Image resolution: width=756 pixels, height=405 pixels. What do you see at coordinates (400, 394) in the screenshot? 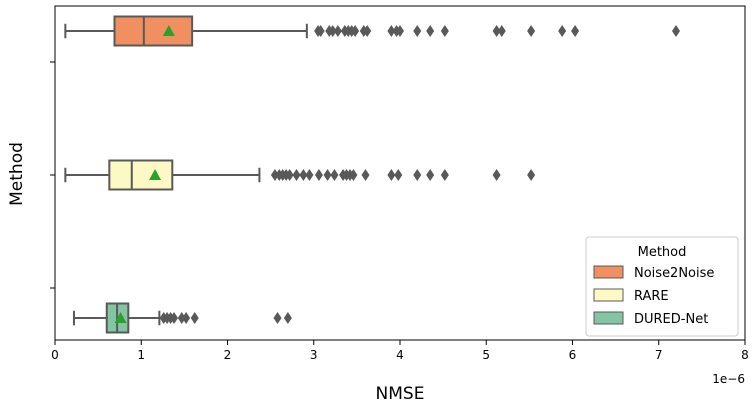
I see `x-axis-label: NMSE` at bounding box center [400, 394].